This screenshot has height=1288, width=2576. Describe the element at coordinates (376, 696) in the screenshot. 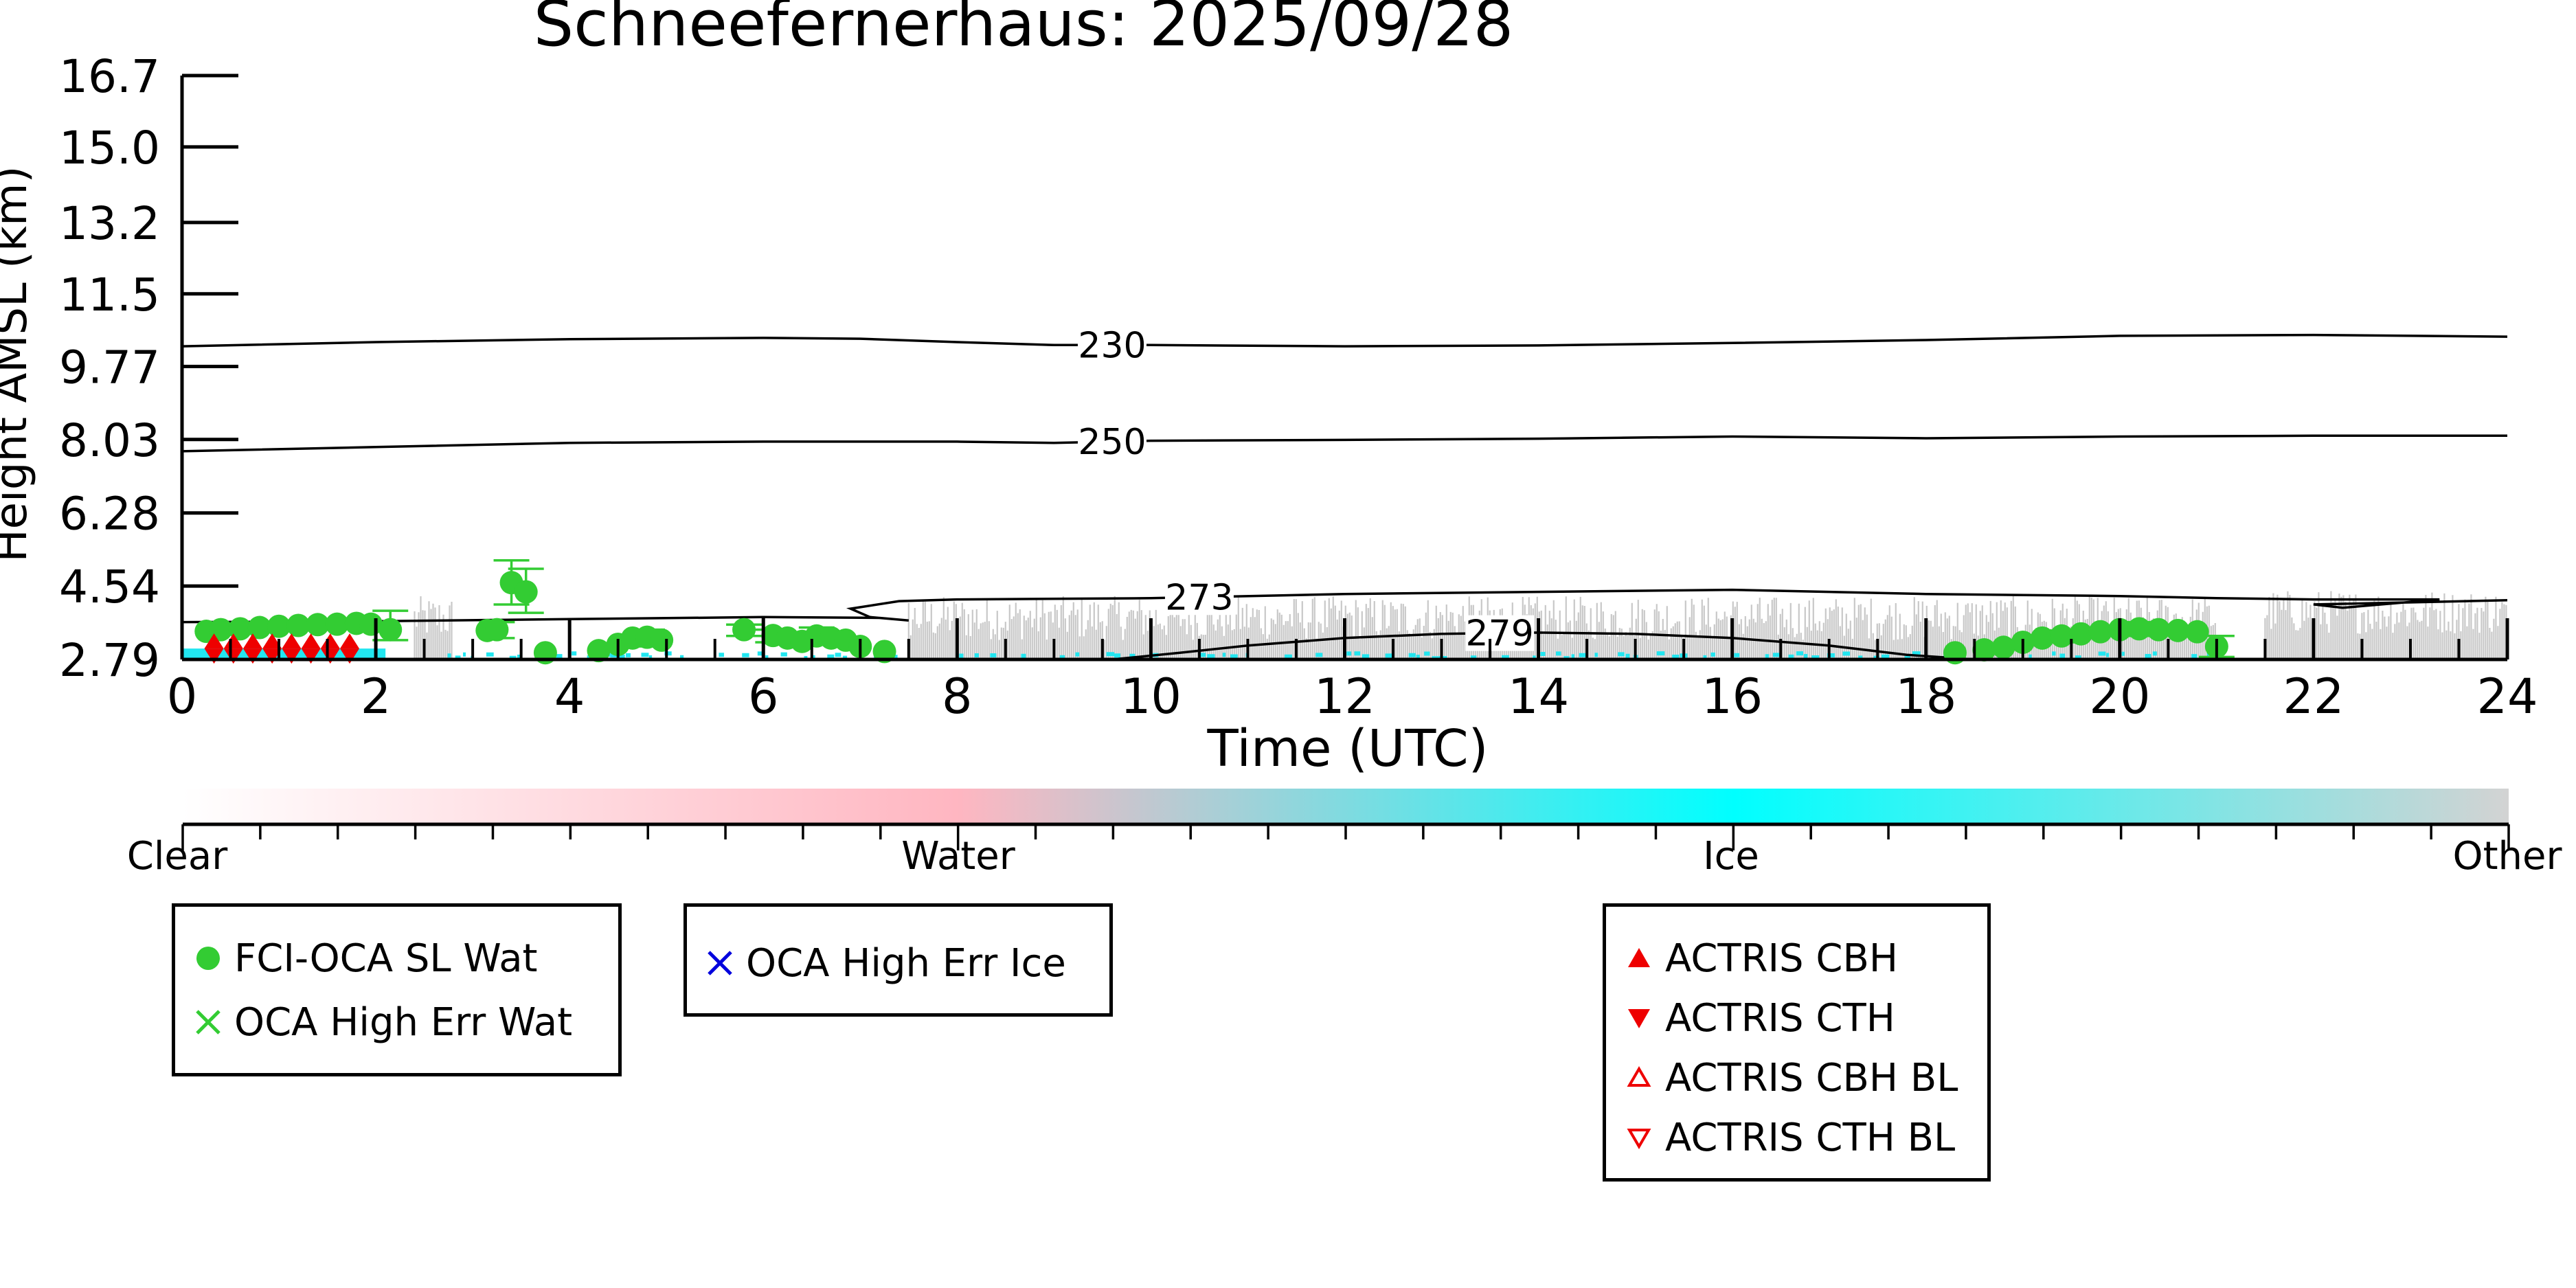

I see `x-tick-label: 2` at that location.